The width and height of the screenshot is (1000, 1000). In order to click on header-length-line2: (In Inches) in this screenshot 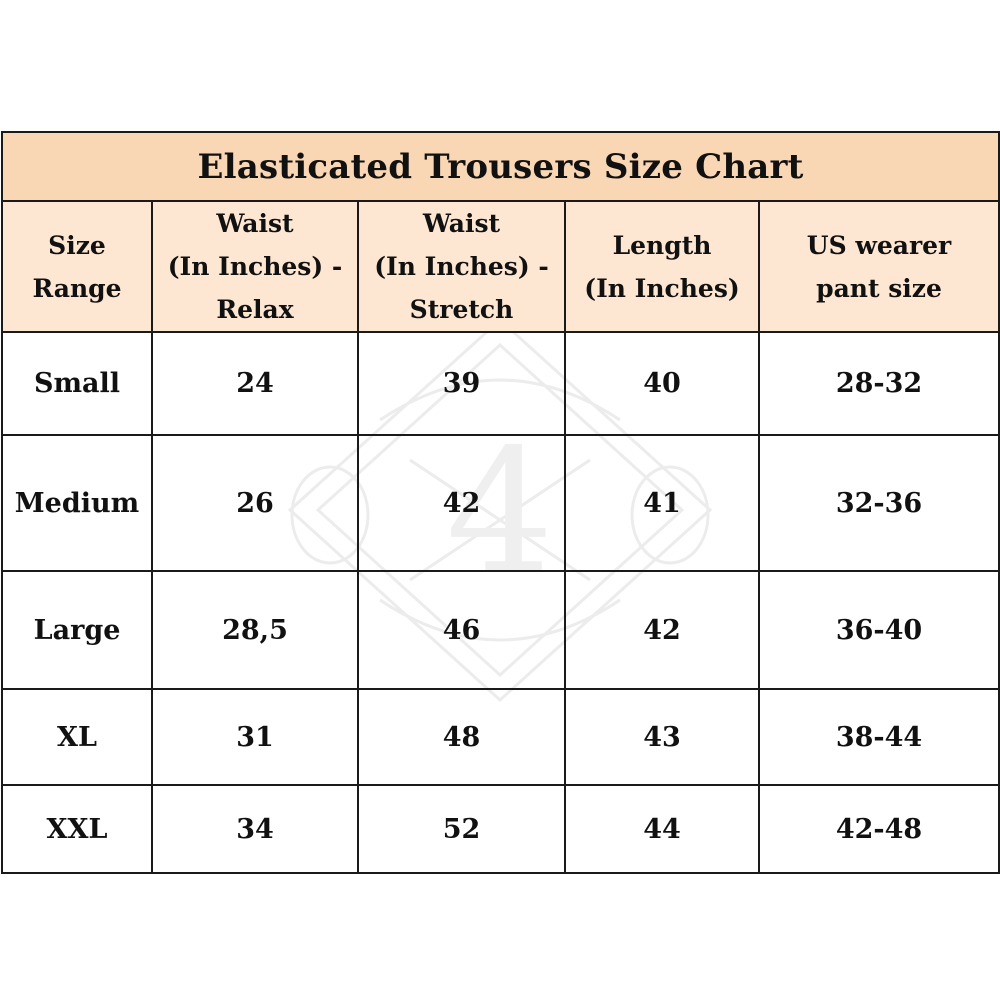, I will do `click(662, 288)`.